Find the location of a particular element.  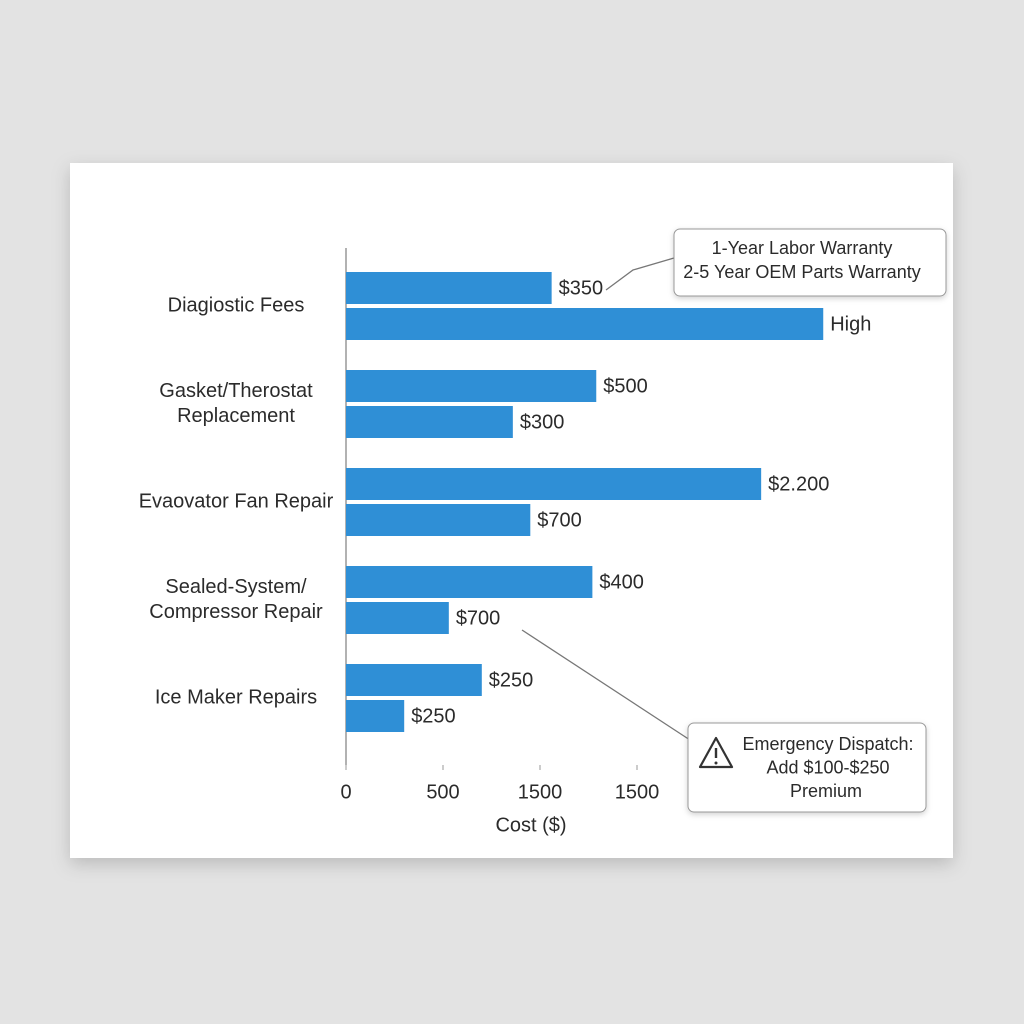

bar-label: $400 is located at coordinates (621, 582).